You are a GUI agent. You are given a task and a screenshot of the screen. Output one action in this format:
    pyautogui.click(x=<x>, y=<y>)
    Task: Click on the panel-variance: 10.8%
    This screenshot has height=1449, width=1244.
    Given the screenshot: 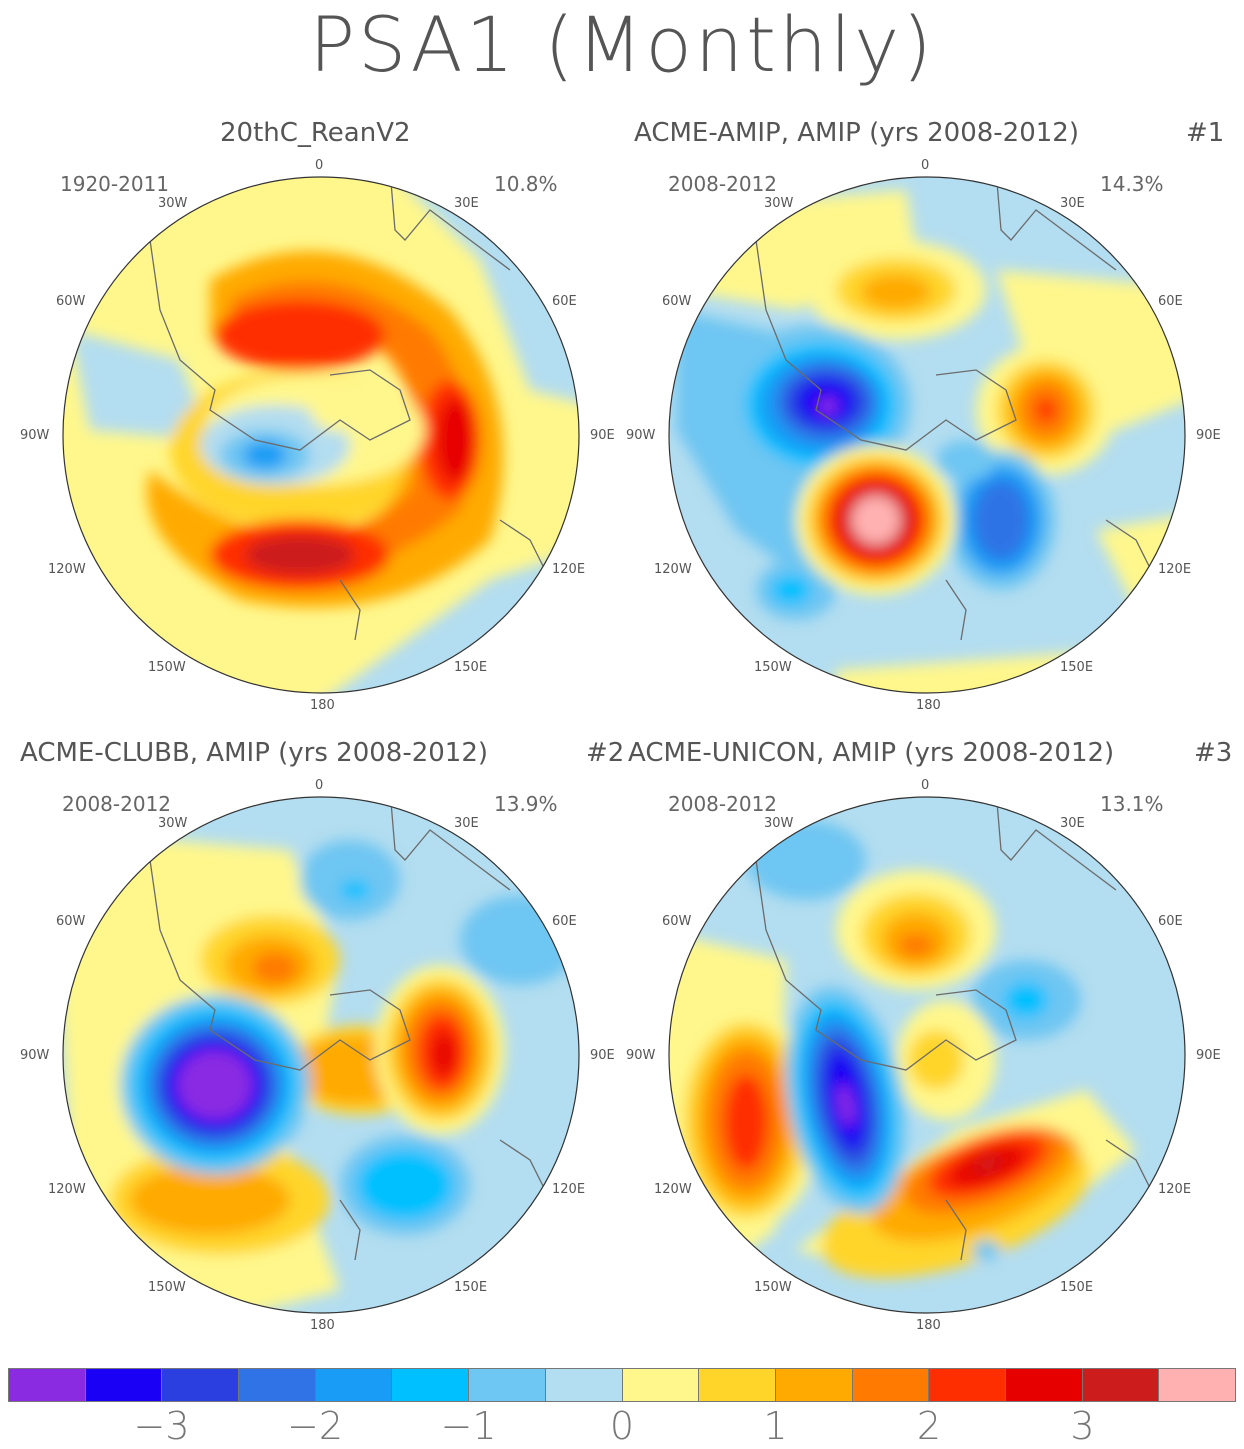 What is the action you would take?
    pyautogui.click(x=526, y=184)
    